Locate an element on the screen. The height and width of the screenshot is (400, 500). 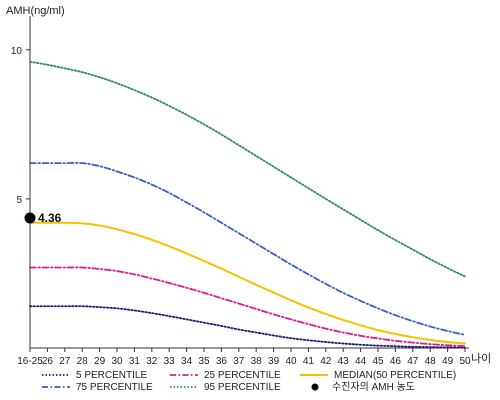
x-tick-label: 35 is located at coordinates (204, 361).